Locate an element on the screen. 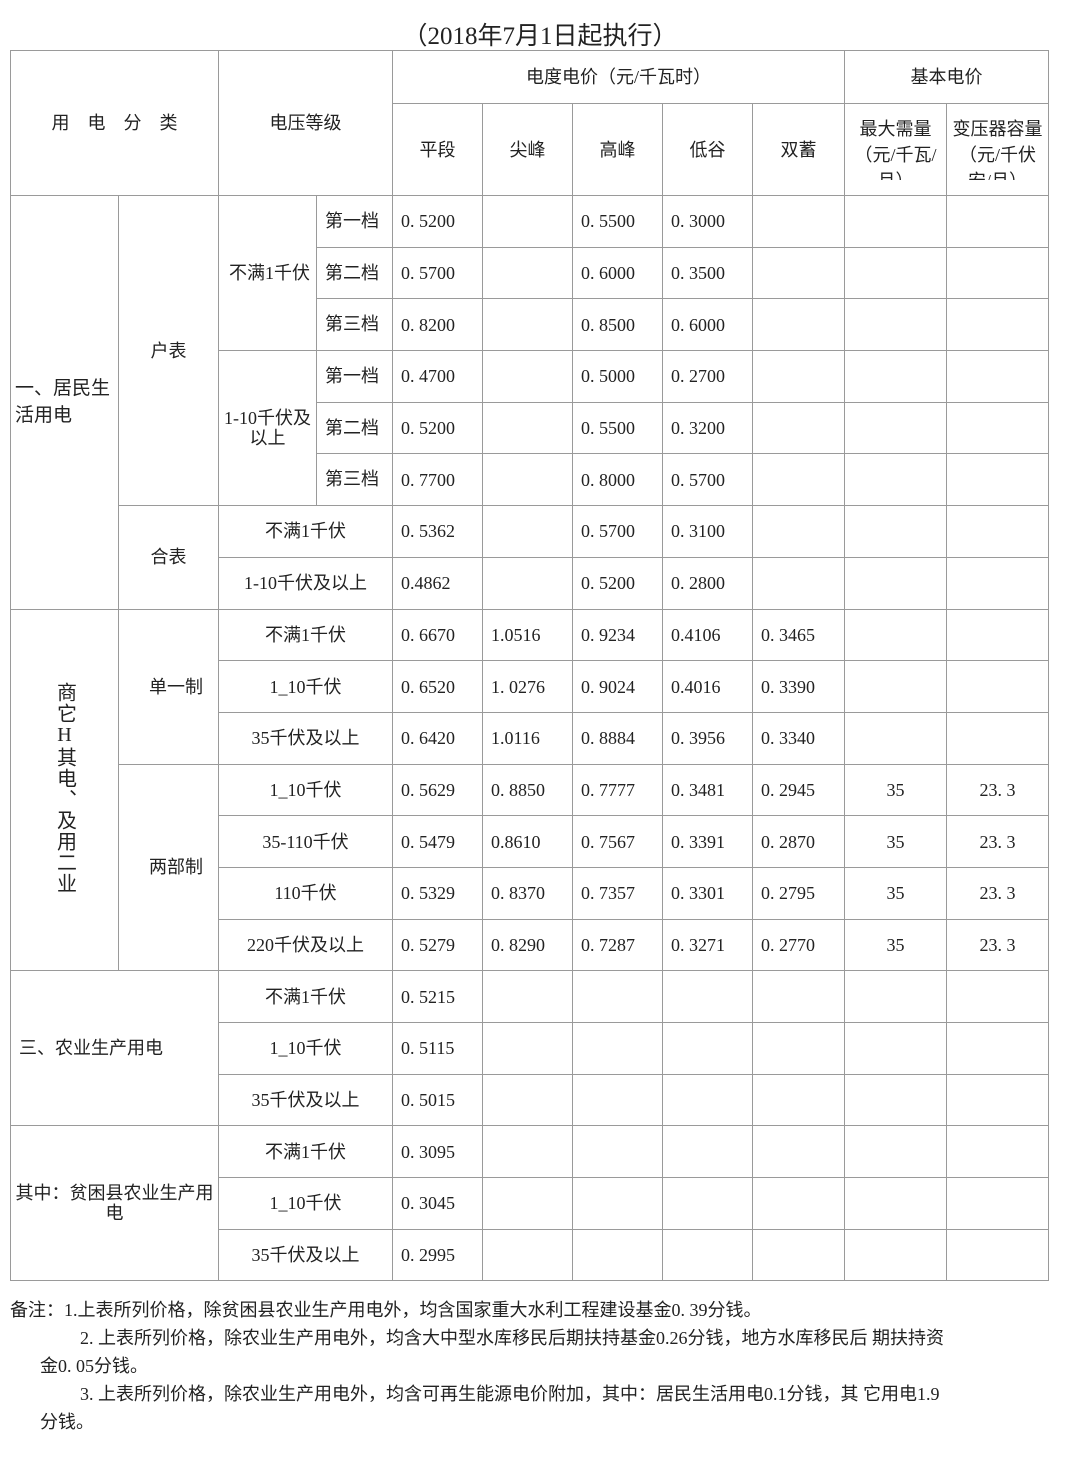 The image size is (1080, 1466). price-cell: 0. 6000 is located at coordinates (707, 325).